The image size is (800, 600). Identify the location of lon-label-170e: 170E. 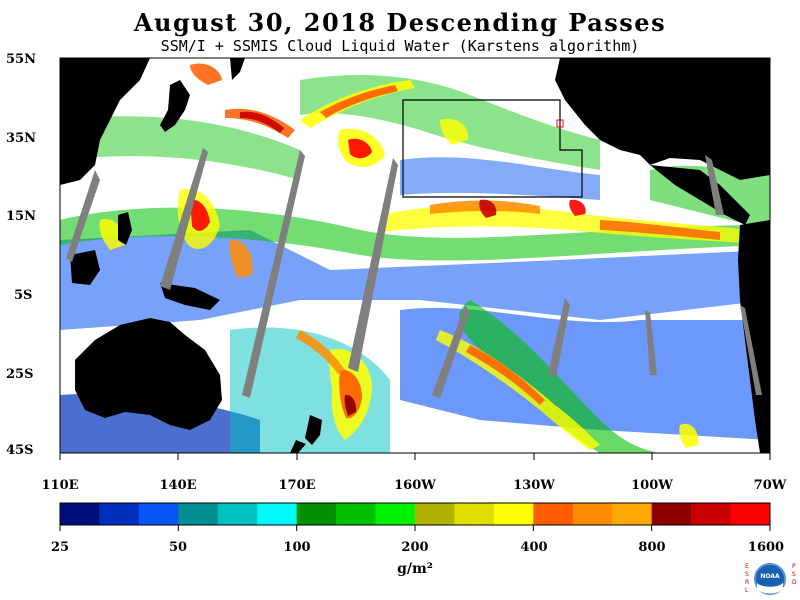
(297, 485).